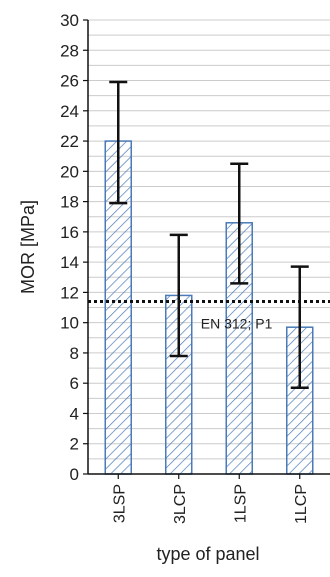  What do you see at coordinates (74, 383) in the screenshot?
I see `y-tick-label: 6` at bounding box center [74, 383].